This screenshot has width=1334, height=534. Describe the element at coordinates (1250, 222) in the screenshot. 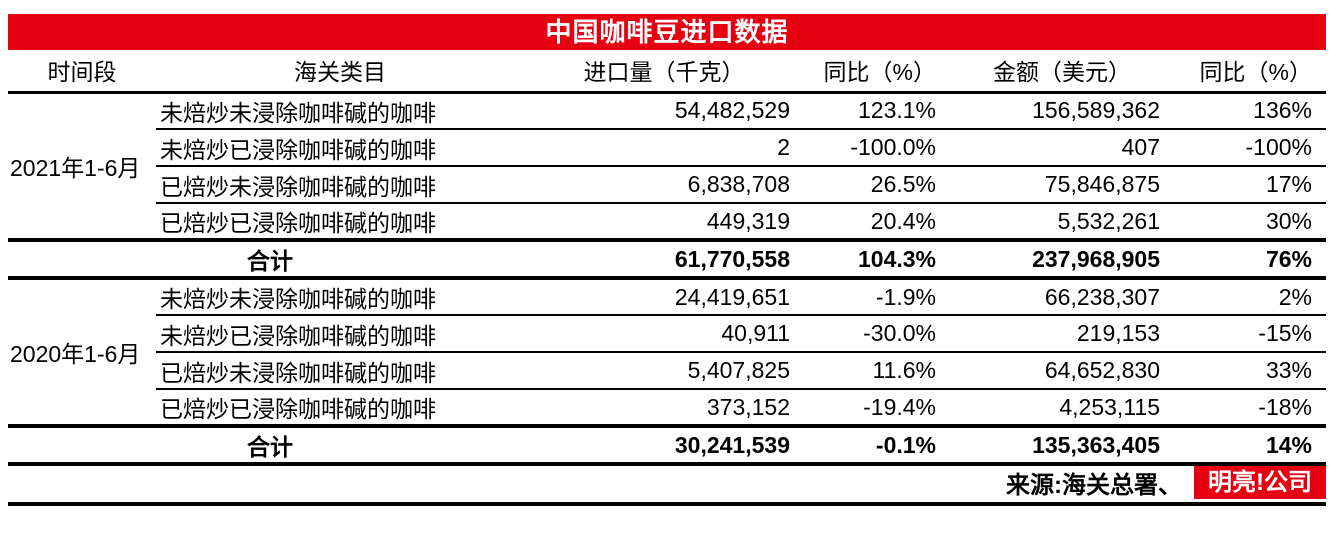

I see `amount-yoy-cell: 30%` at that location.